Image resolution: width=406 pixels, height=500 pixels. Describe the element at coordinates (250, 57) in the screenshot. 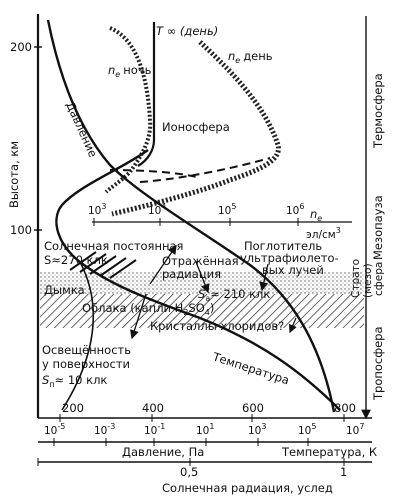

I see `ne-day-label: ne день` at that location.